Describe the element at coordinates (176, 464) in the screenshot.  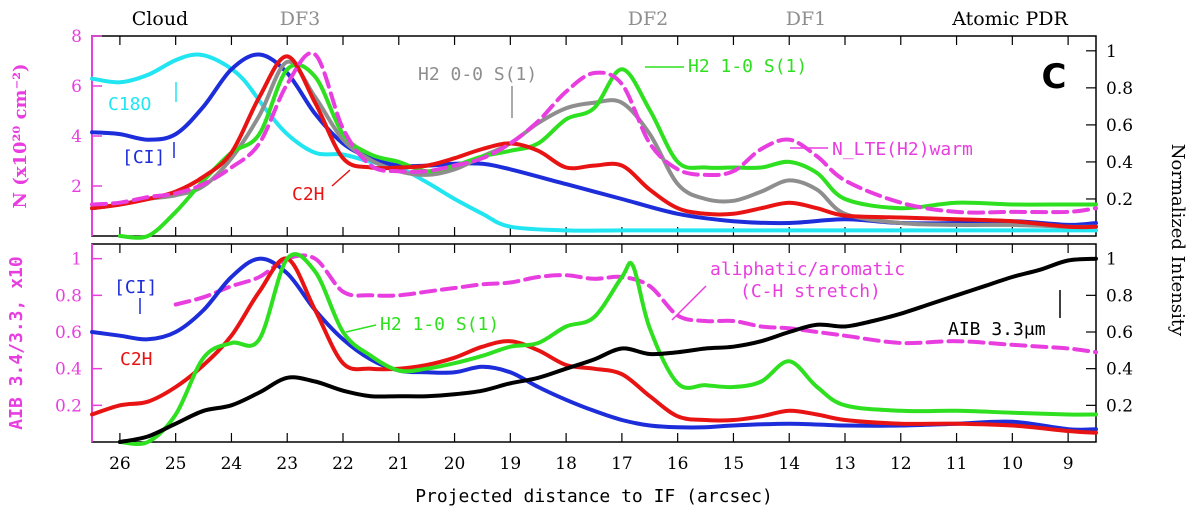
I see `x-tick-label: 25` at that location.